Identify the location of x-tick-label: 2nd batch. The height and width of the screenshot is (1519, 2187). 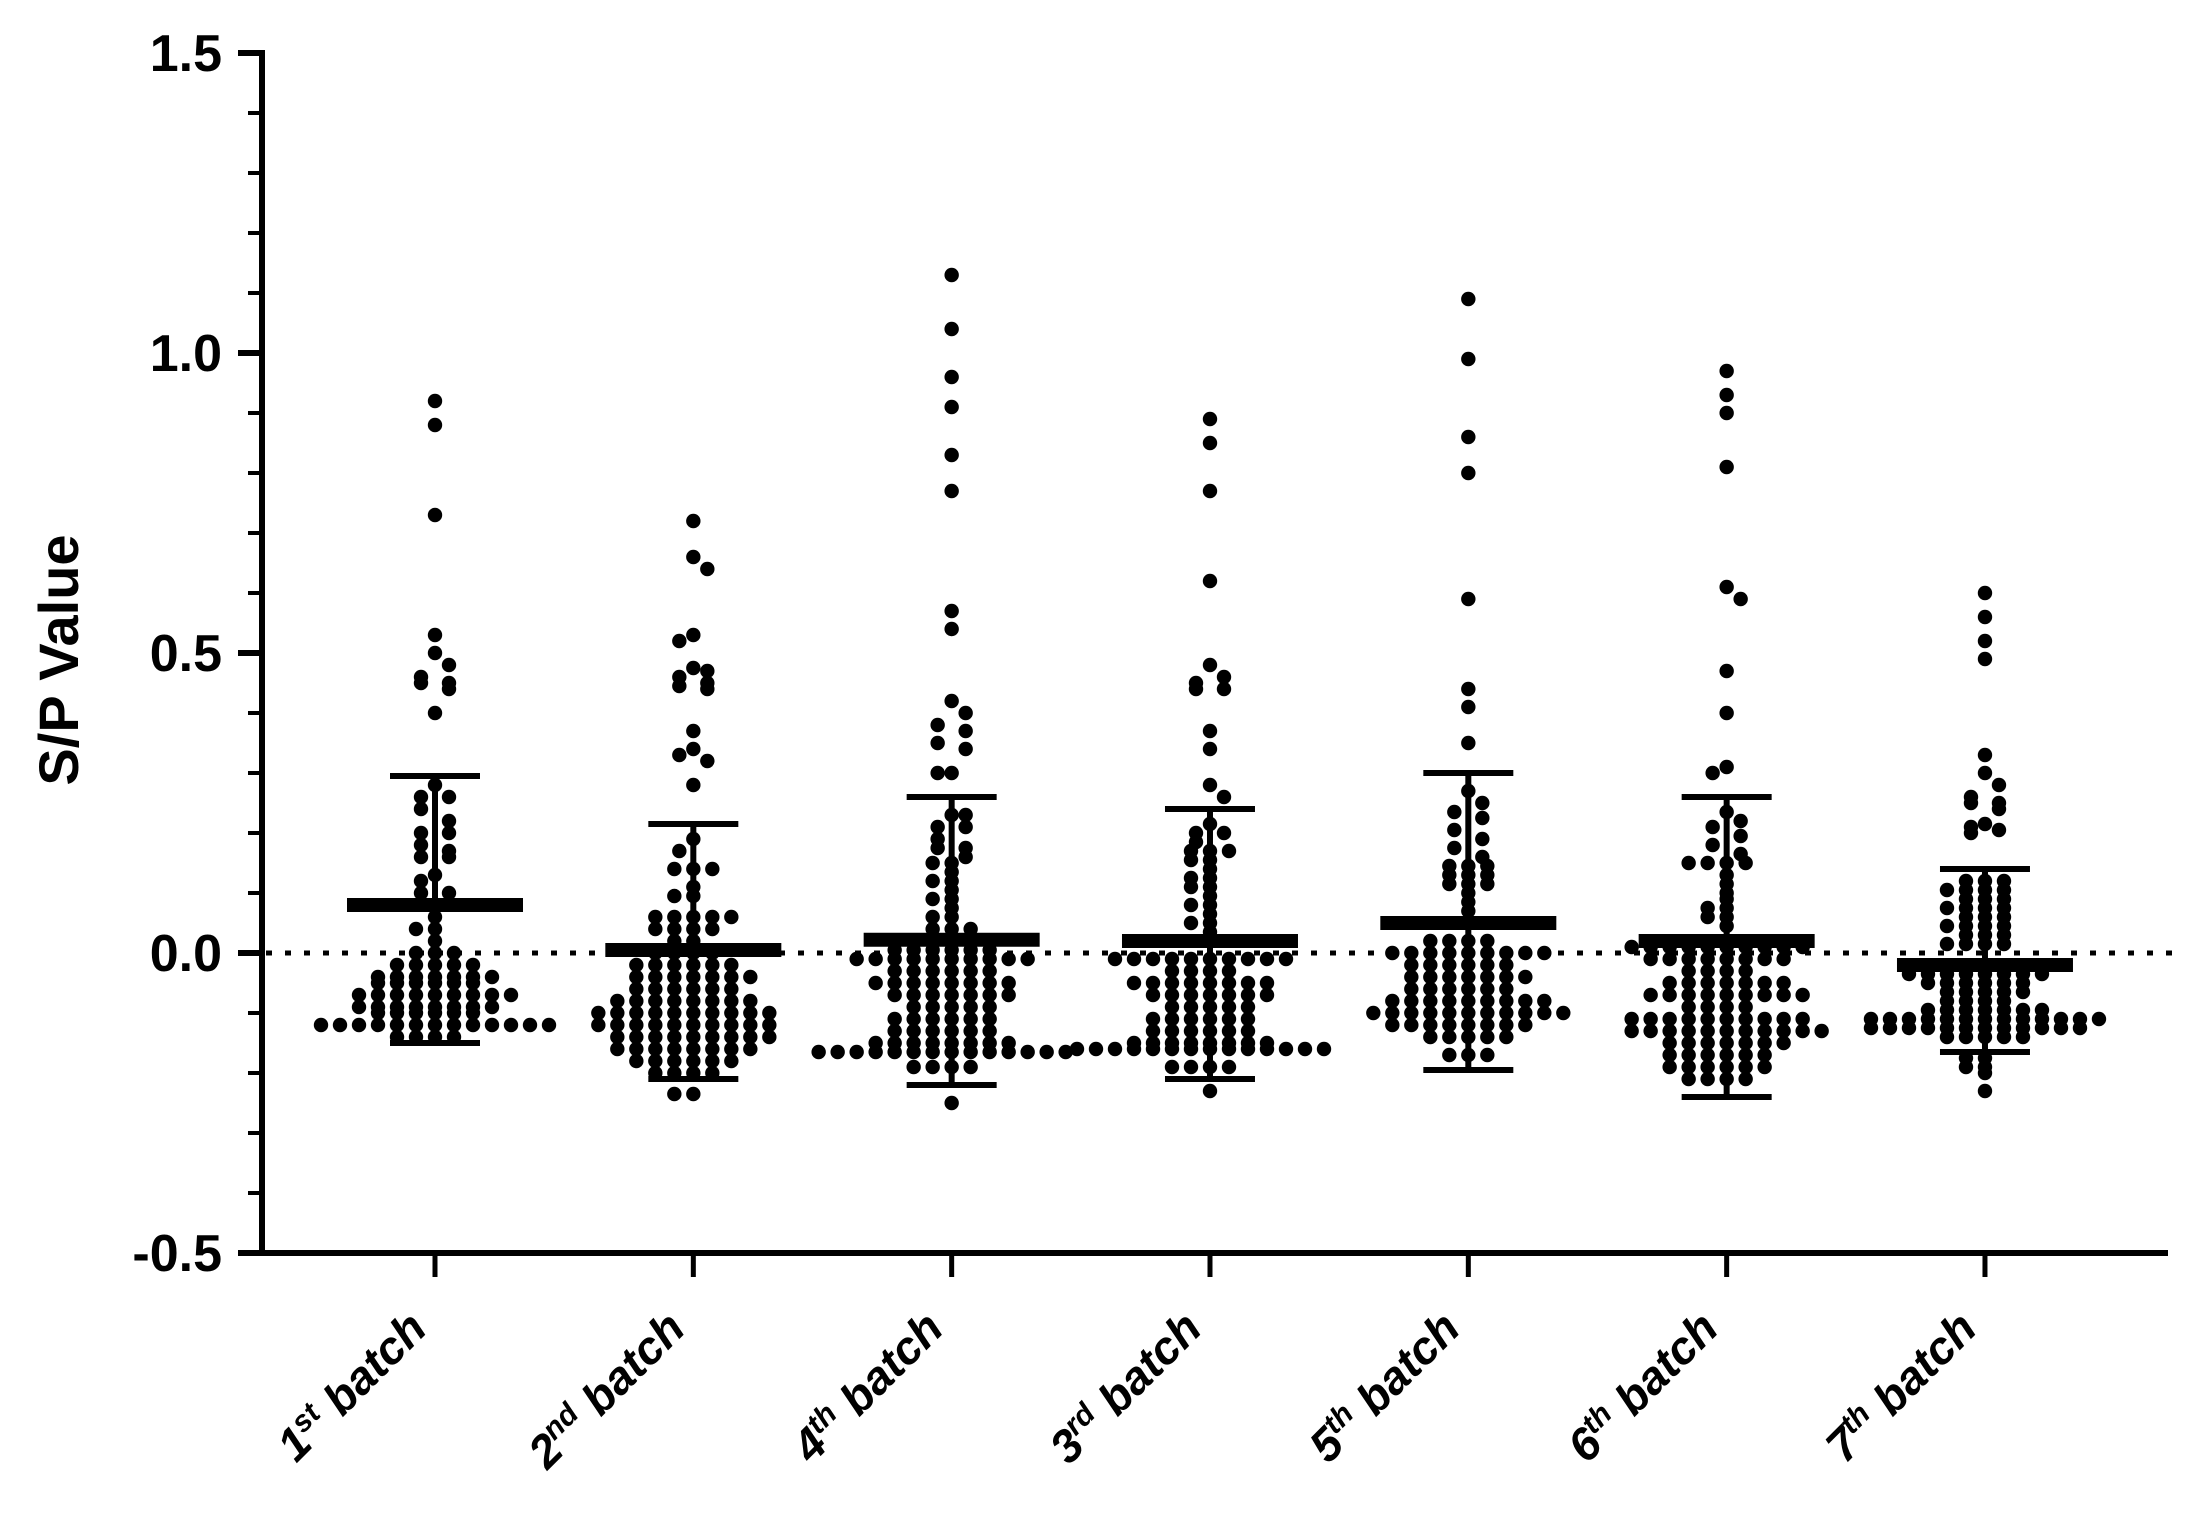
(605, 1389).